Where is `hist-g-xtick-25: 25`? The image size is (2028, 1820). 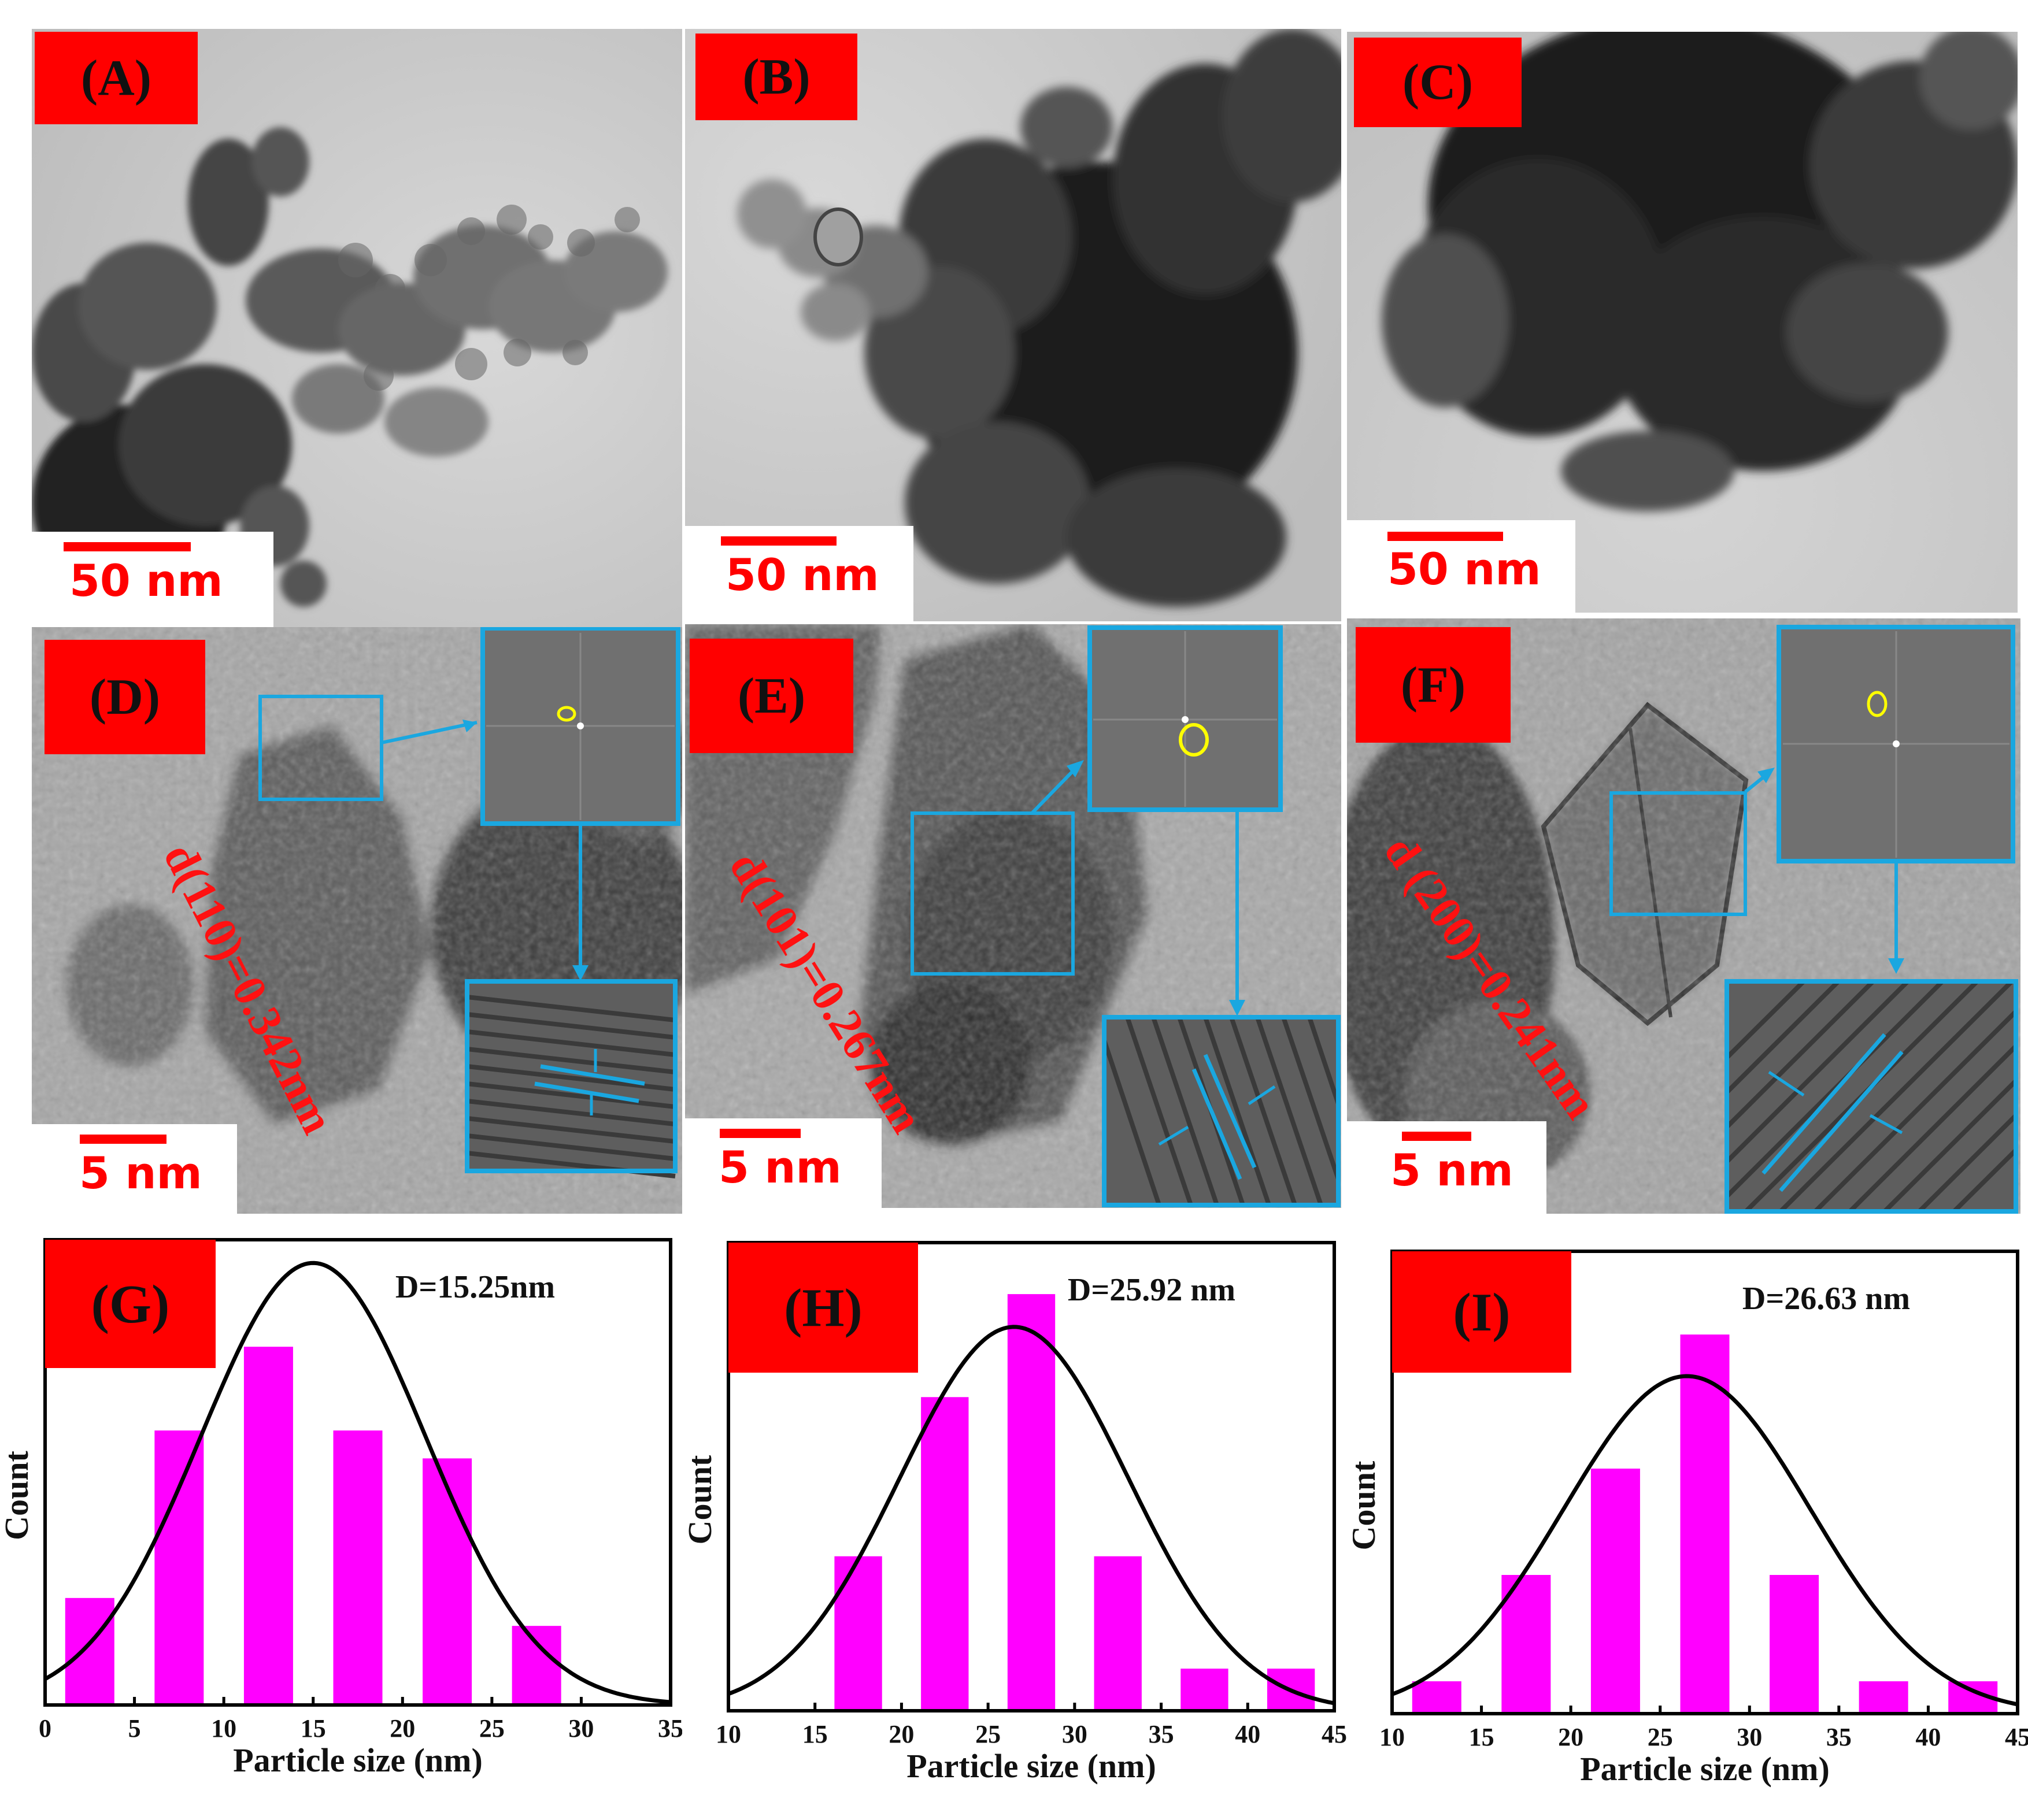
hist-g-xtick-25: 25 is located at coordinates (492, 1728).